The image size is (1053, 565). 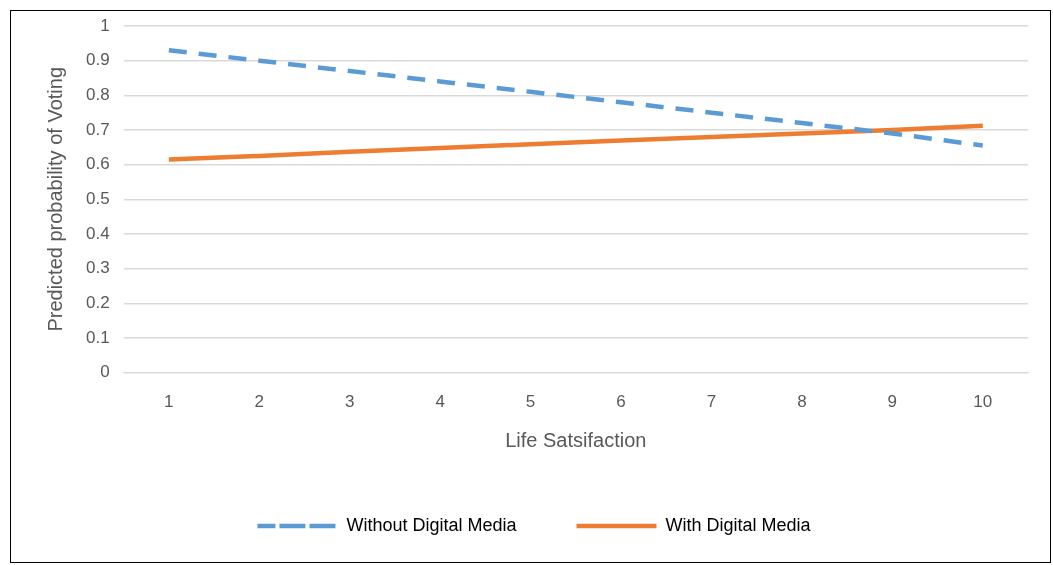 I want to click on legend-label: With Digital Media, so click(x=738, y=524).